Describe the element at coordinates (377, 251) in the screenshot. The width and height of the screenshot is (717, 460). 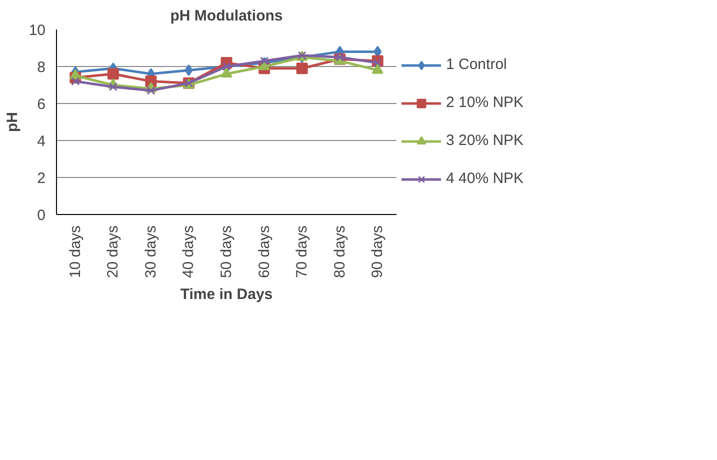
I see `x-tick-label: 90 days` at that location.